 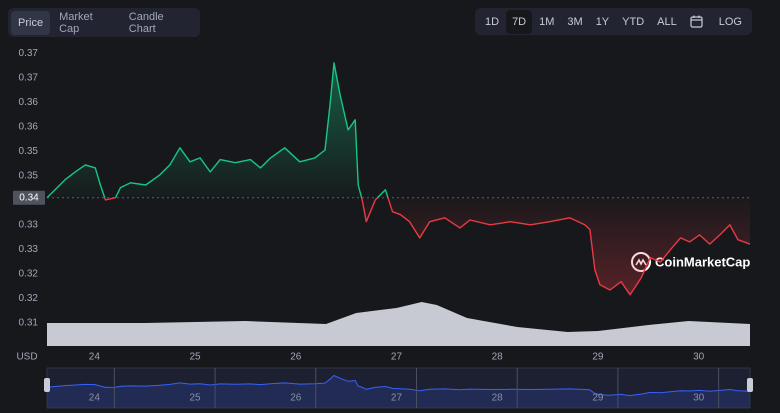 I want to click on tab: Price, so click(x=31, y=22).